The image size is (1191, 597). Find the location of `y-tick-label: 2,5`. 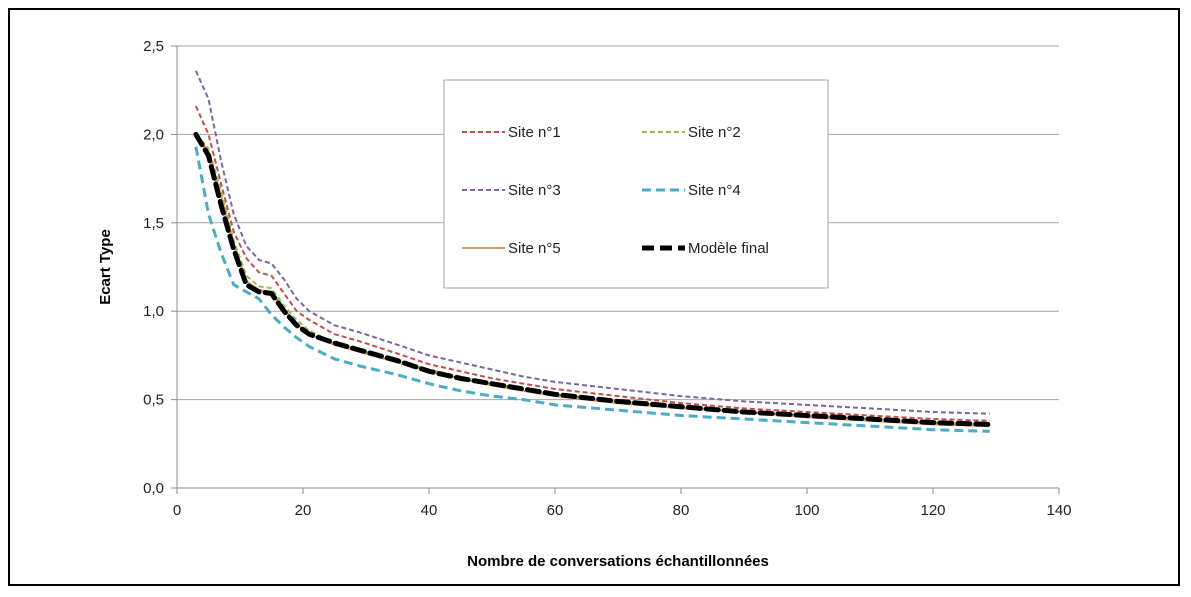

y-tick-label: 2,5 is located at coordinates (153, 46).